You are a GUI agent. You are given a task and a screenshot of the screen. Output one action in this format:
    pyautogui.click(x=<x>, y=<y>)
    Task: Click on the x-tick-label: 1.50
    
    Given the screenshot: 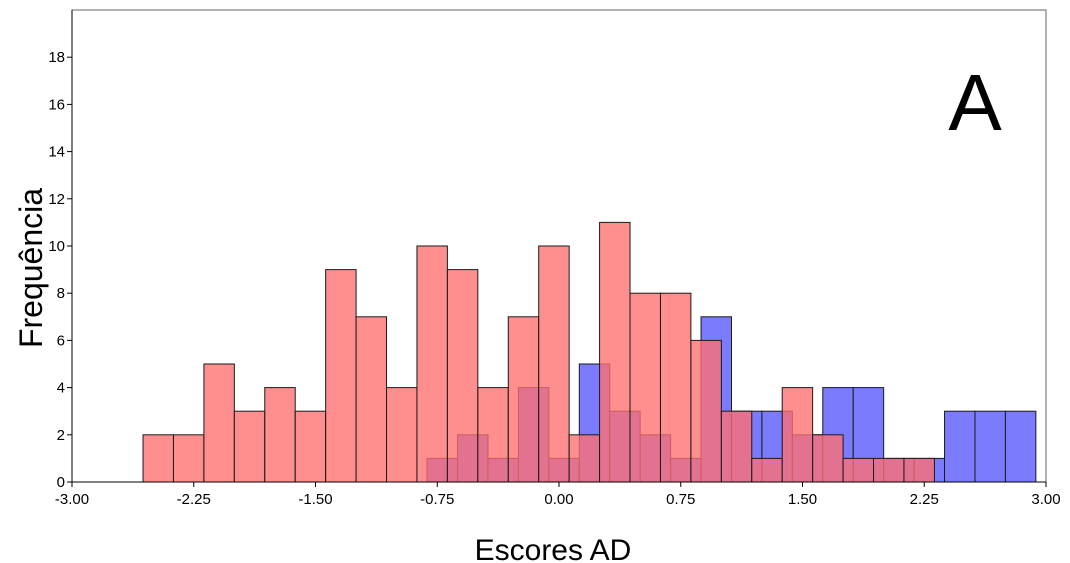 What is the action you would take?
    pyautogui.click(x=802, y=499)
    